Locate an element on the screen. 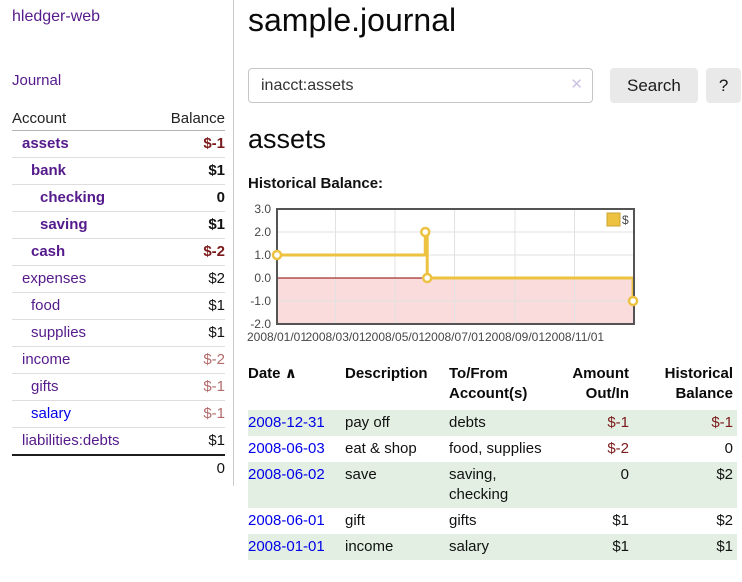 Image resolution: width=742 pixels, height=582 pixels. transaction-date-link: 2008-01-01 is located at coordinates (286, 546).